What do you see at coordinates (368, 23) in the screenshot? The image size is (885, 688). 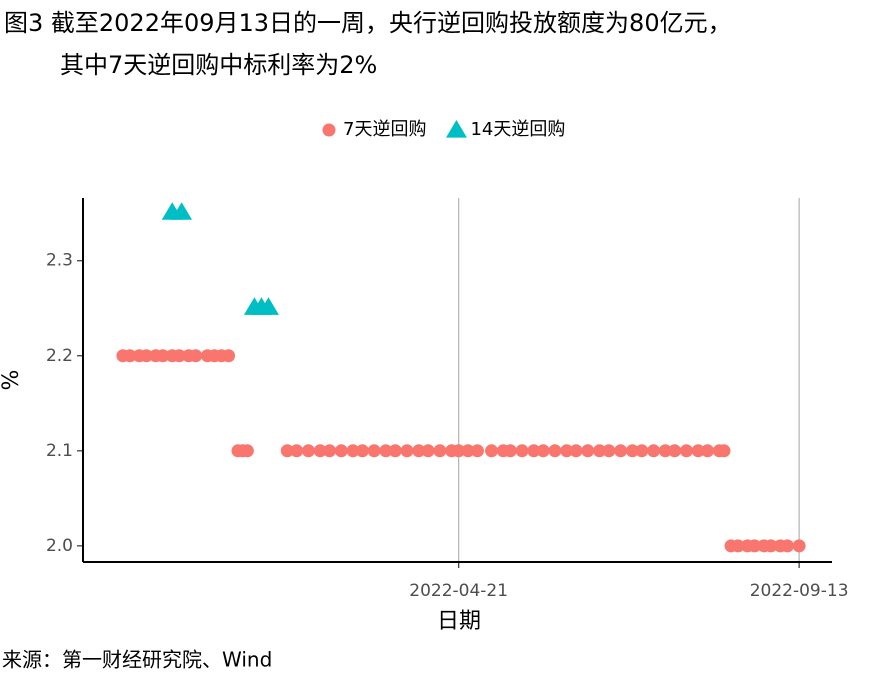 I see `chart-title: 图3 截至2022年09月13日的一周，央行逆回购投放额度为80亿元，` at bounding box center [368, 23].